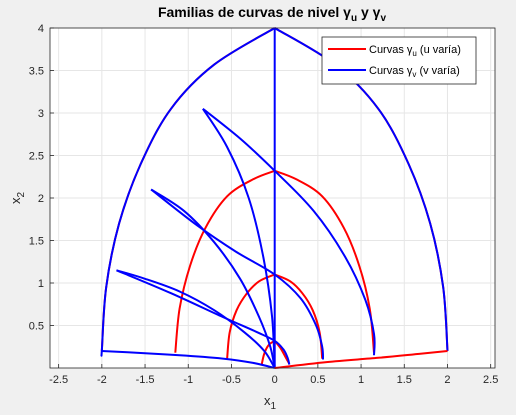  Describe the element at coordinates (41, 29) in the screenshot. I see `y-tick-label: 4` at that location.